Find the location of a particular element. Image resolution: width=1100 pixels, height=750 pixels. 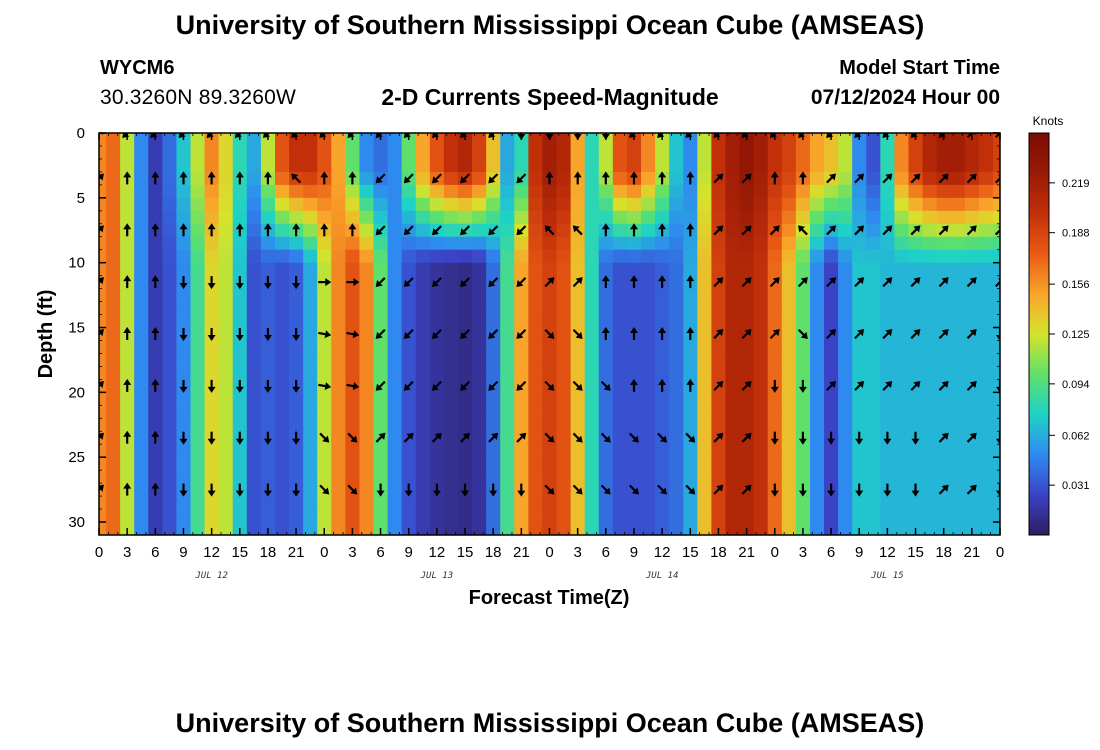

x-axis-title: Forecast Time(Z) is located at coordinates (549, 598).